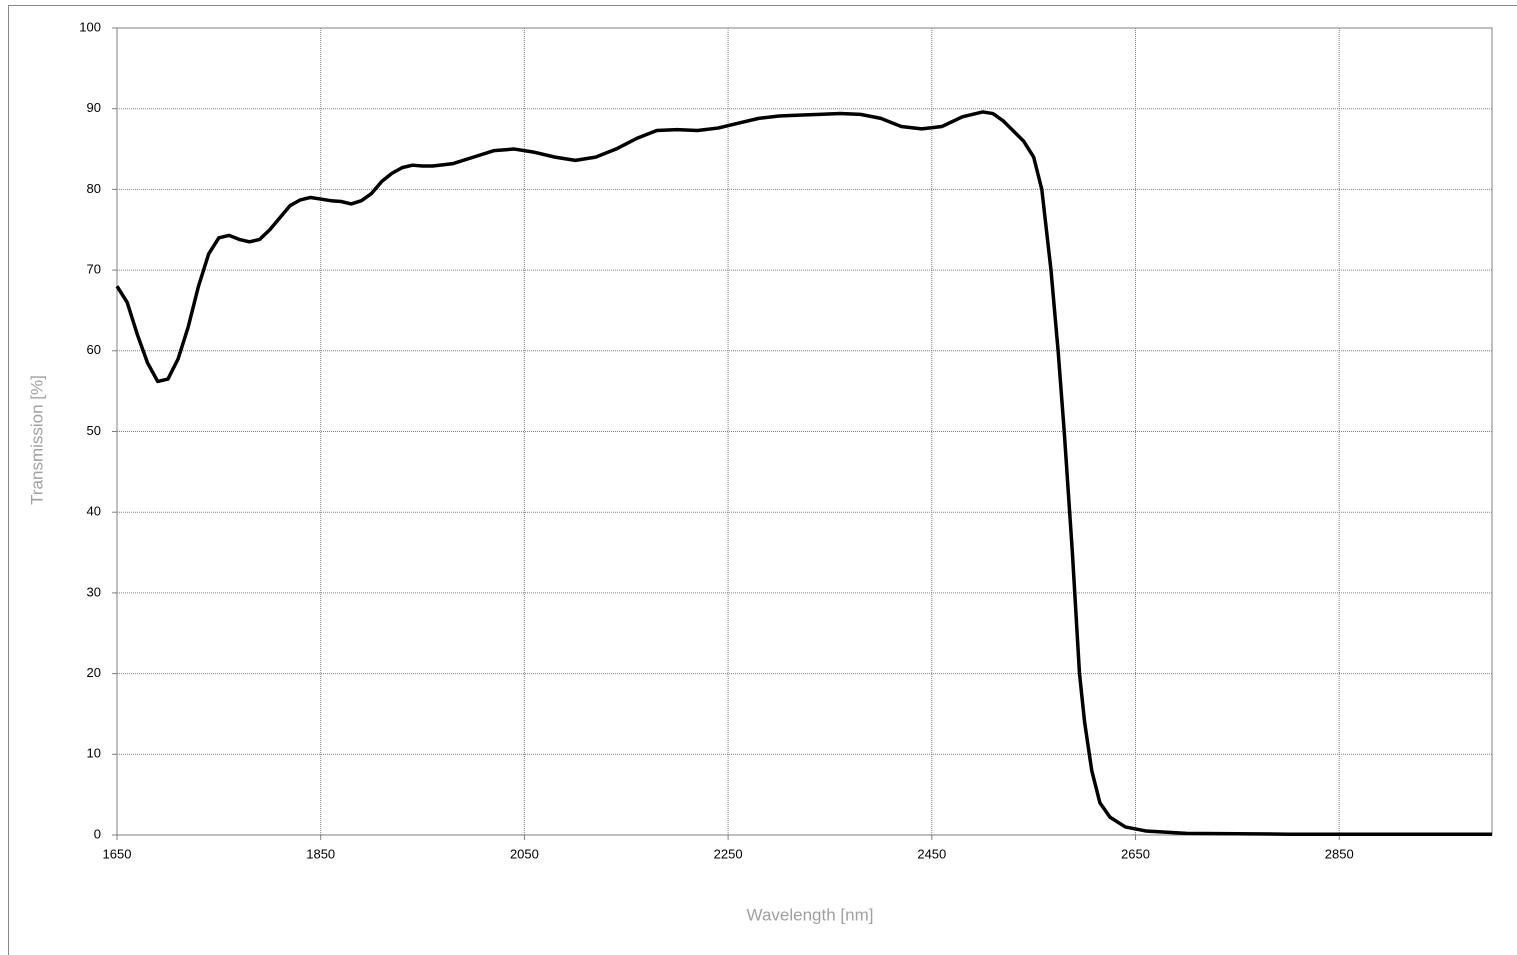  I want to click on y-tick-label: 100, so click(90, 26).